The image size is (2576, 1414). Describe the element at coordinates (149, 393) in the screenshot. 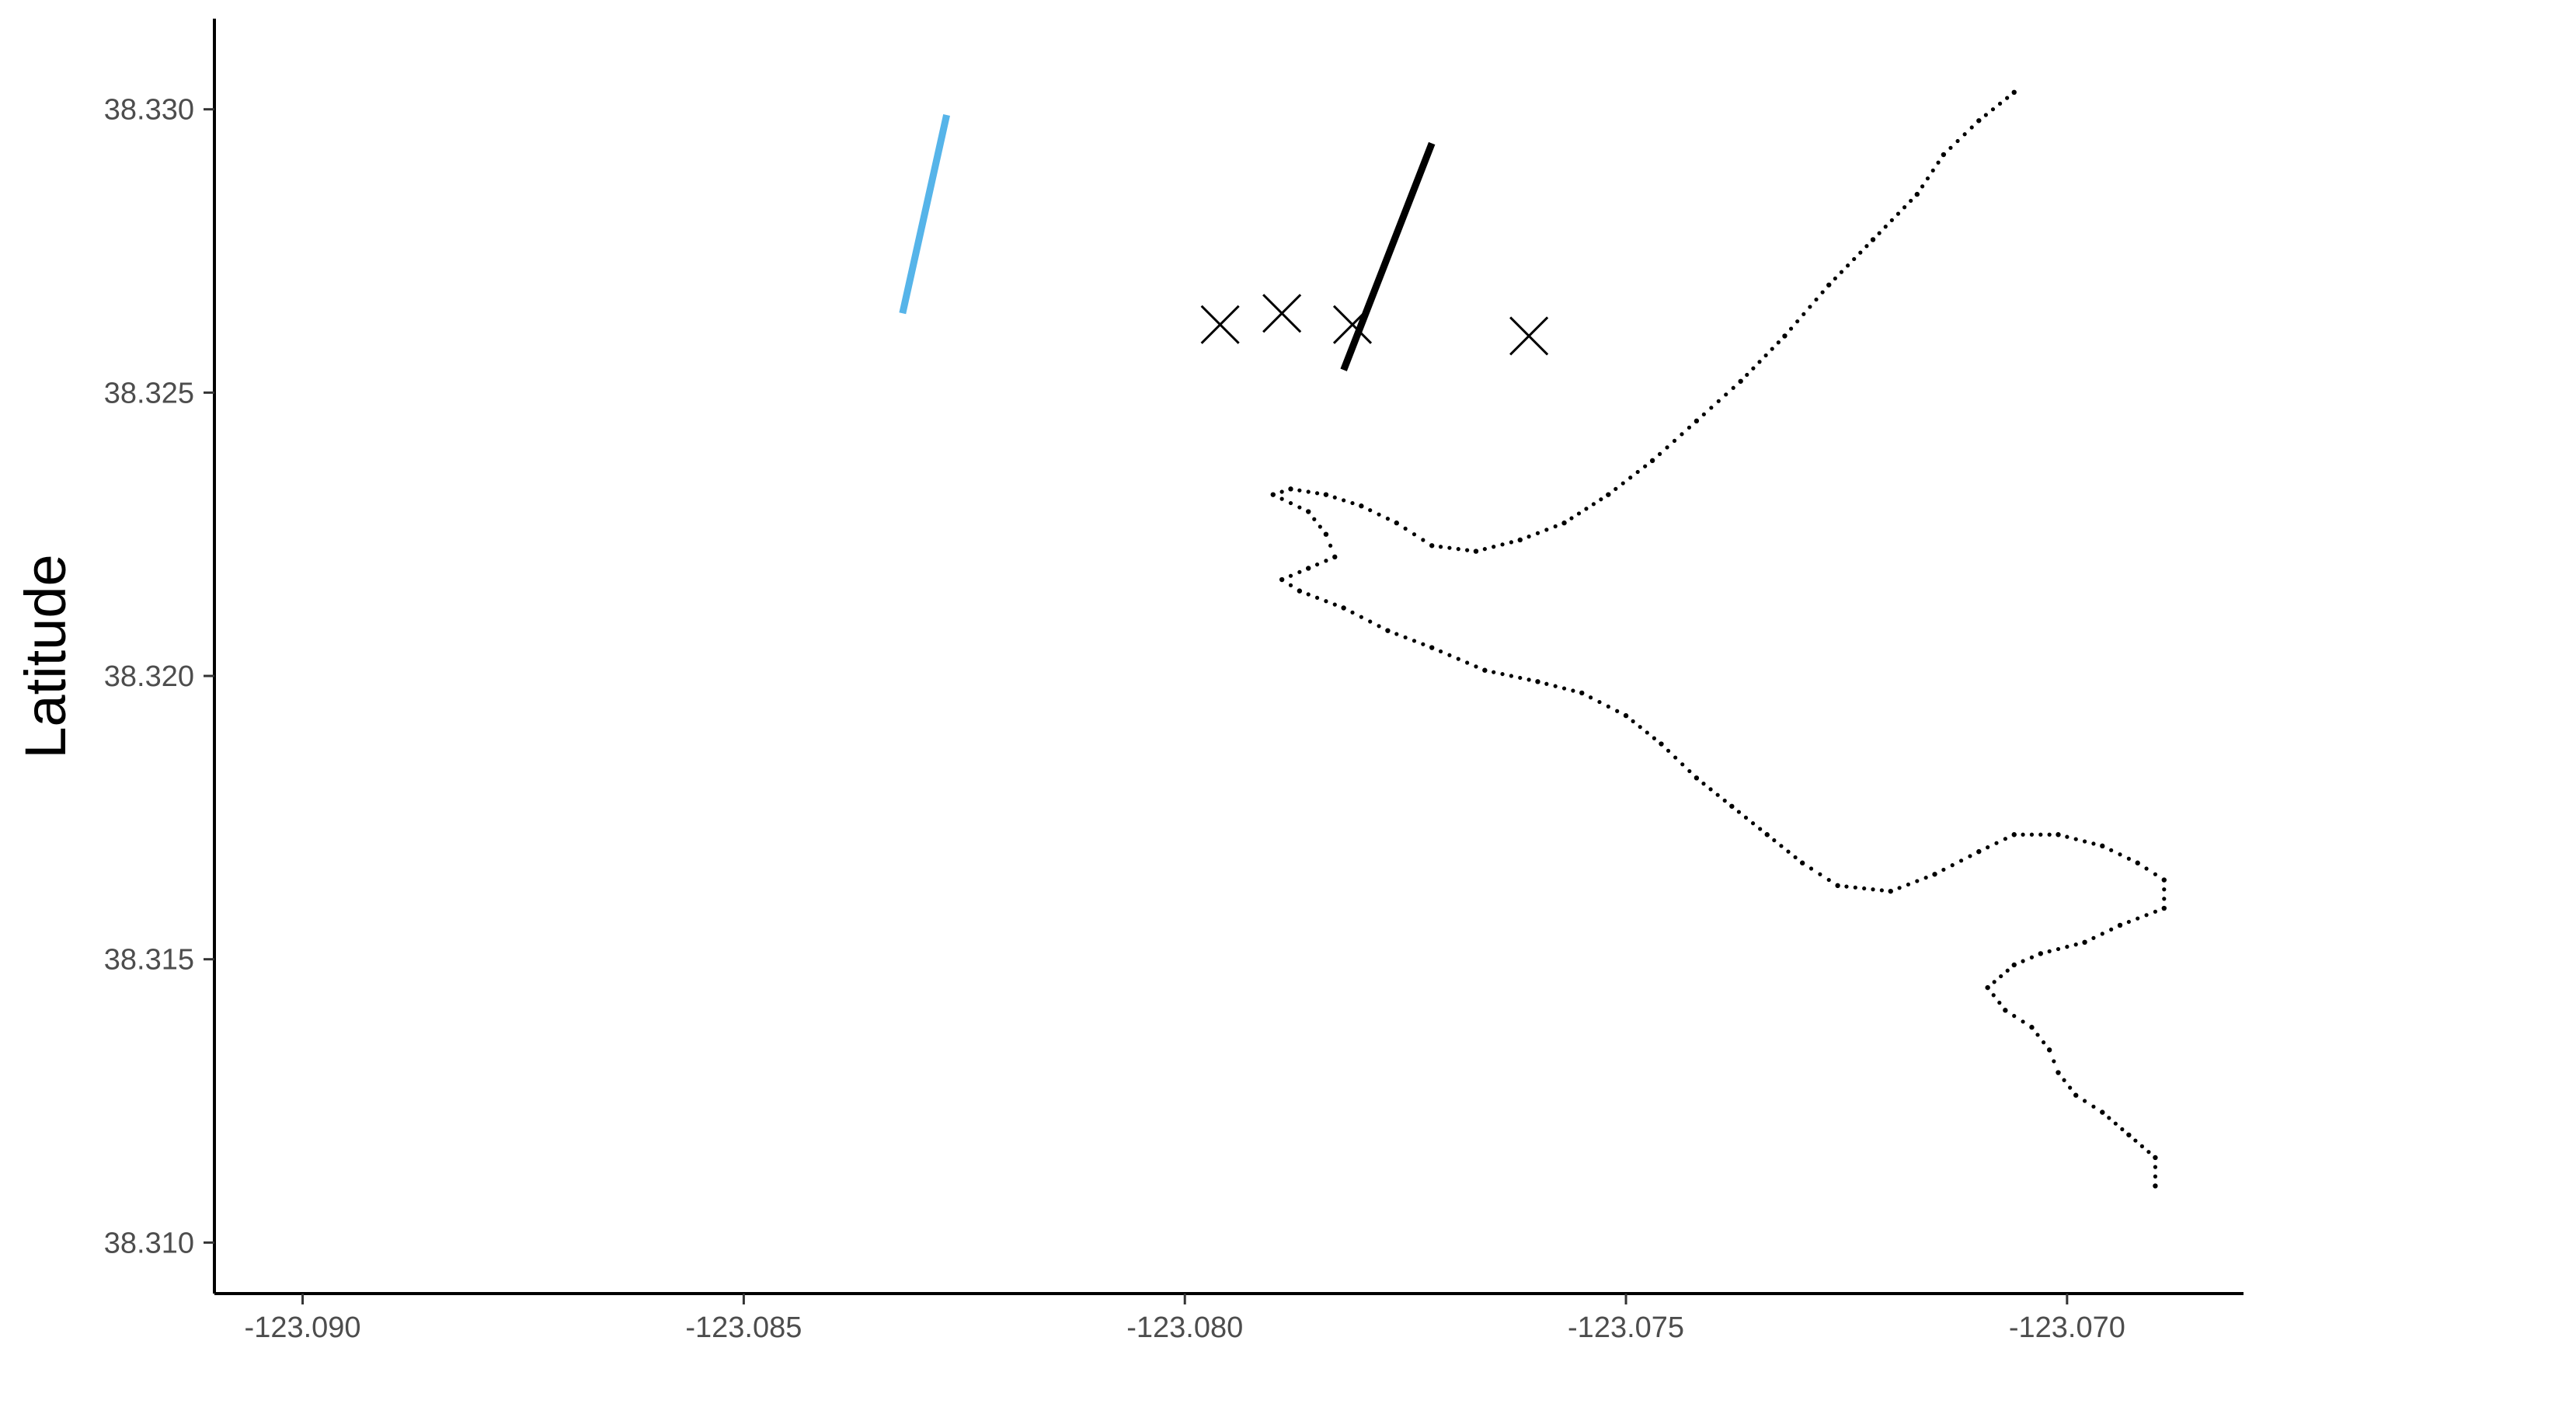

I see `y-tick-label: 38.325` at that location.